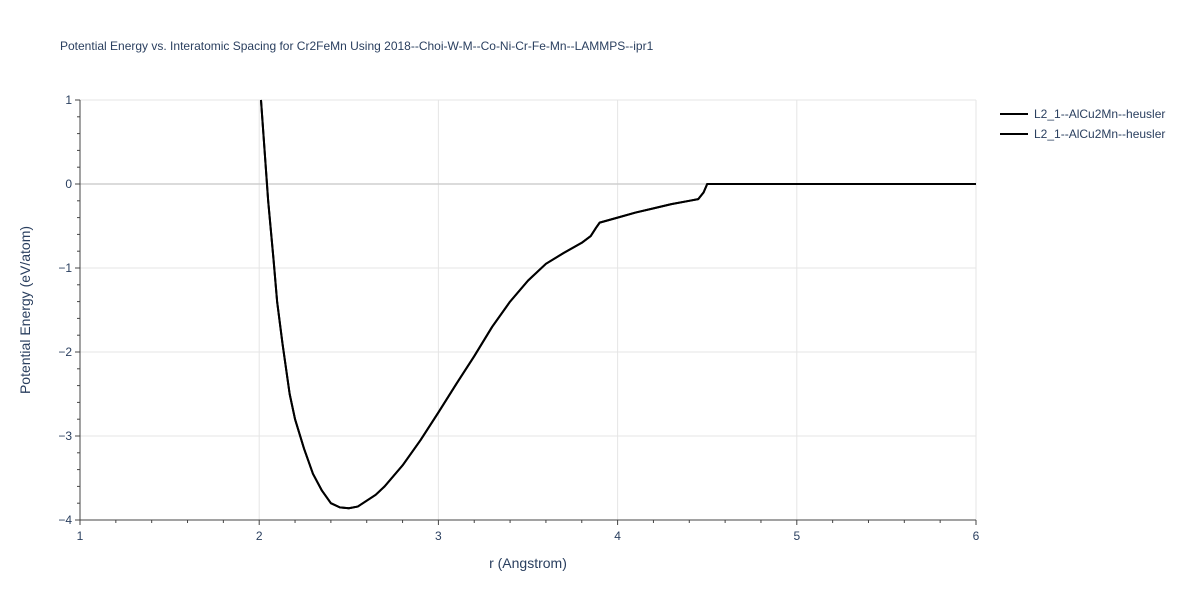 Image resolution: width=1200 pixels, height=600 pixels. I want to click on y-tick-label: −3, so click(65, 436).